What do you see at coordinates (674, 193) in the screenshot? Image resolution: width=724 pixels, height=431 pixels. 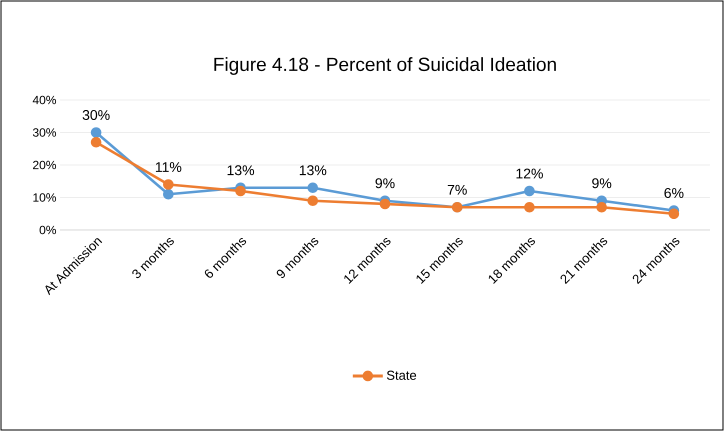 I see `data-label: 6%` at bounding box center [674, 193].